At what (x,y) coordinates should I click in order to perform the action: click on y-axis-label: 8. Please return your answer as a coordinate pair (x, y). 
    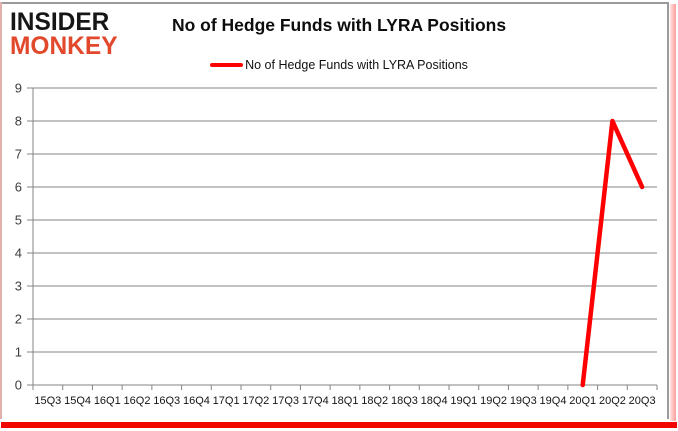
    Looking at the image, I should click on (18, 121).